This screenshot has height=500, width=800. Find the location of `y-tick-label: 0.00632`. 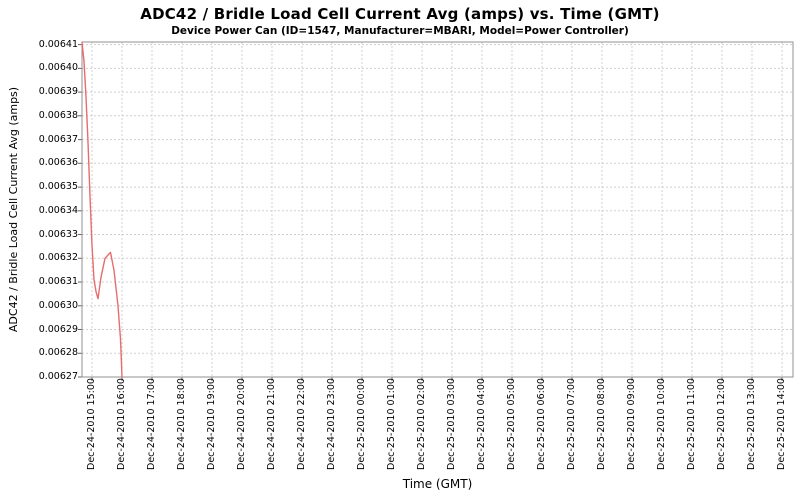

y-tick-label: 0.00632 is located at coordinates (58, 258).